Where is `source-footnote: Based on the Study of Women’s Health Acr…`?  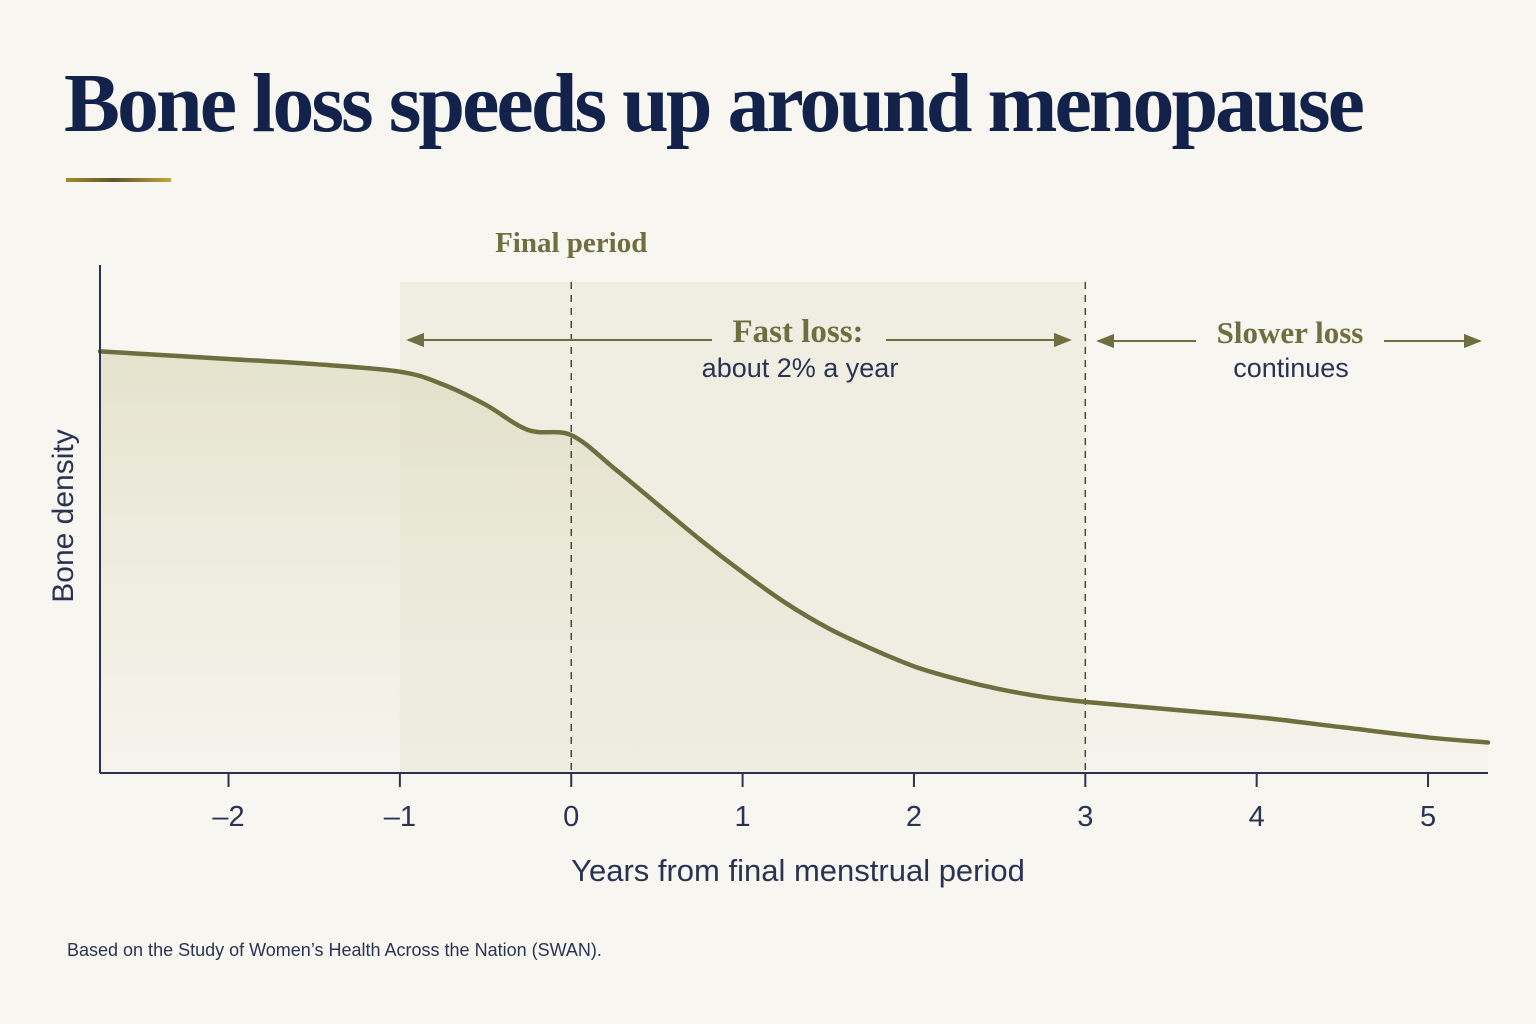
source-footnote: Based on the Study of Women’s Health Acr… is located at coordinates (334, 950).